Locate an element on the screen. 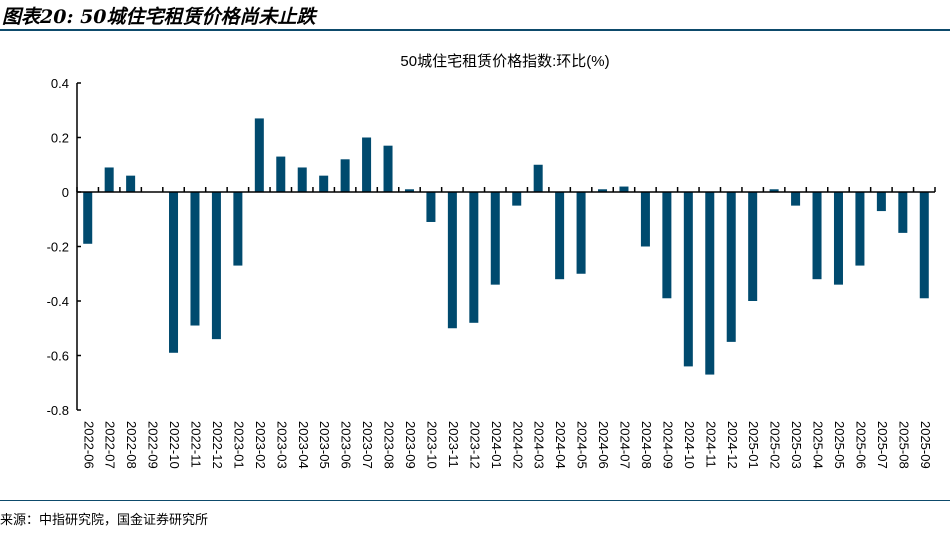 The width and height of the screenshot is (950, 540). x-tick-label: 2025-04 is located at coordinates (818, 445).